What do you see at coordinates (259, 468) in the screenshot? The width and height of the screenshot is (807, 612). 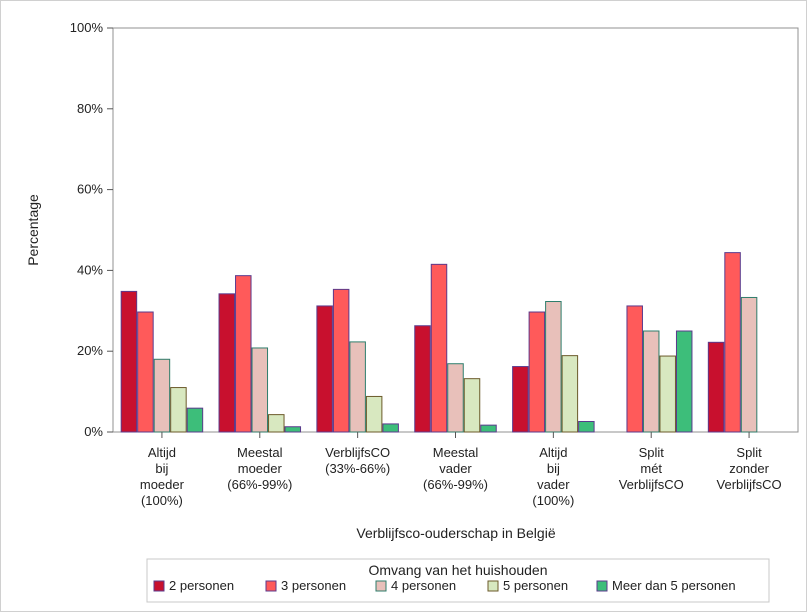 I see `x-tick-label: Meestal moeder (66%-99%)` at bounding box center [259, 468].